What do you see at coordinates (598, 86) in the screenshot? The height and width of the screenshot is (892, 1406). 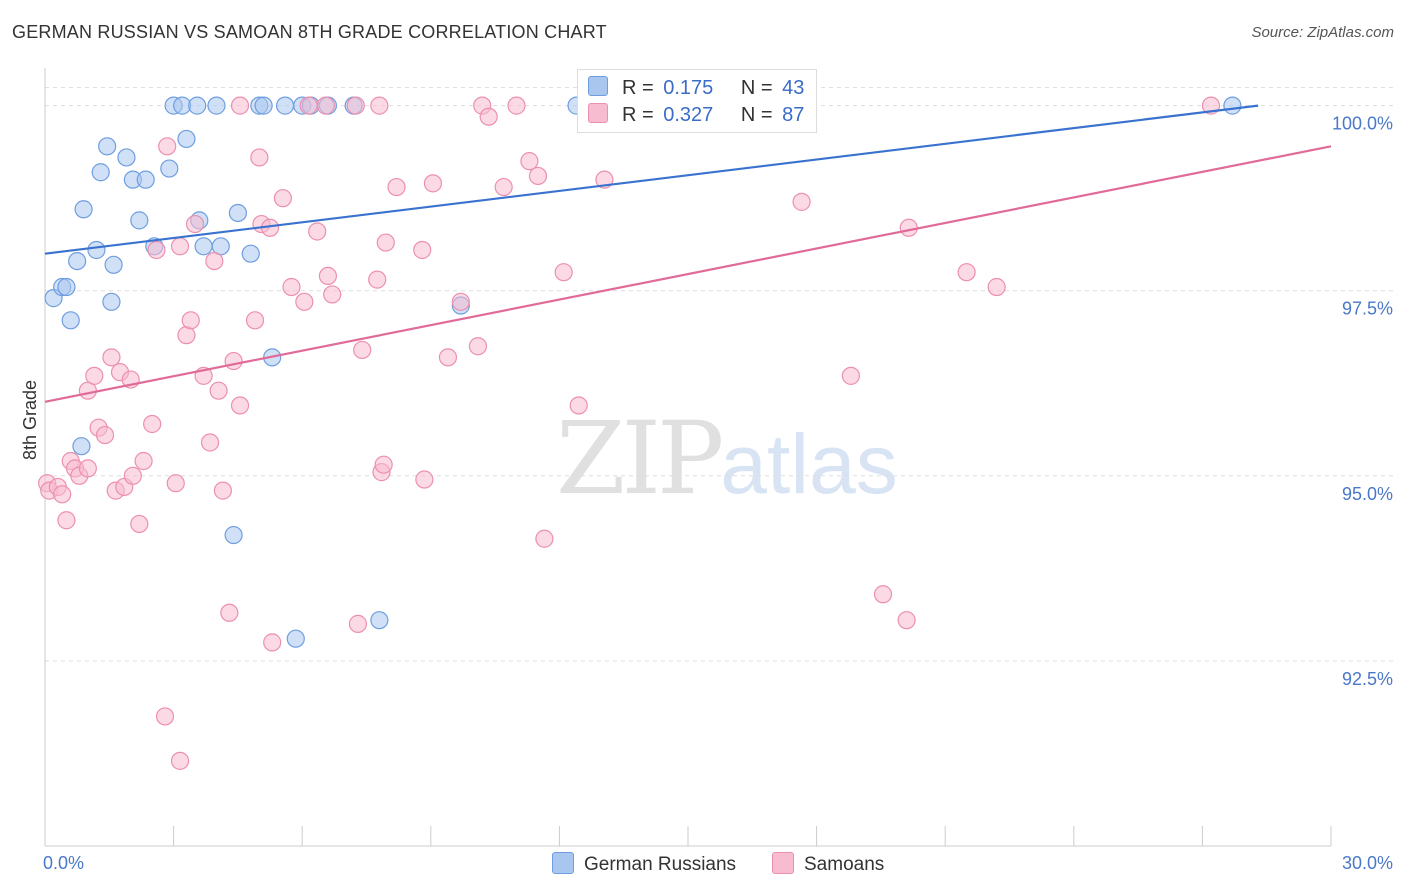 I see `legend-swatch-german-russians` at bounding box center [598, 86].